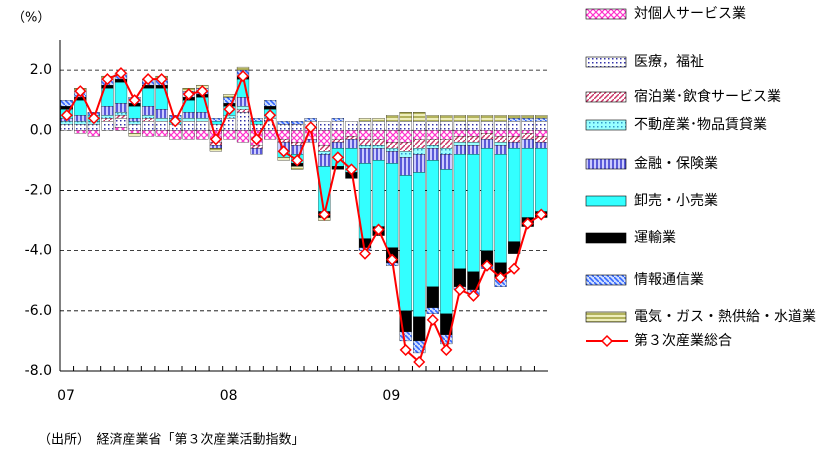  Describe the element at coordinates (607, 341) in the screenshot. I see `legend-marker` at that location.